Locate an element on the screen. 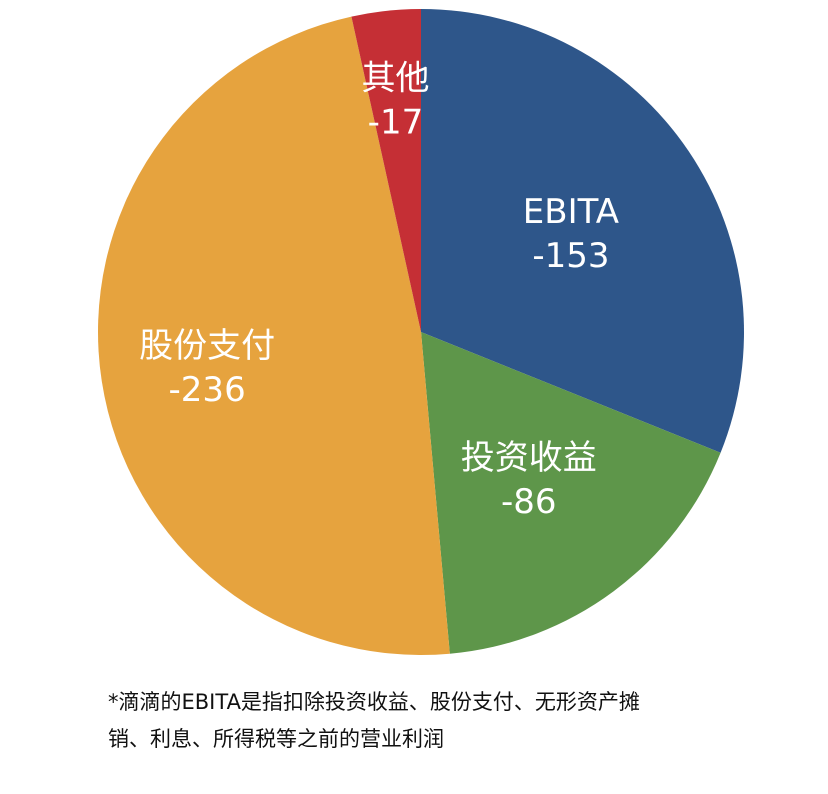 Image resolution: width=828 pixels, height=794 pixels. slice-category-label: 其他 is located at coordinates (395, 79).